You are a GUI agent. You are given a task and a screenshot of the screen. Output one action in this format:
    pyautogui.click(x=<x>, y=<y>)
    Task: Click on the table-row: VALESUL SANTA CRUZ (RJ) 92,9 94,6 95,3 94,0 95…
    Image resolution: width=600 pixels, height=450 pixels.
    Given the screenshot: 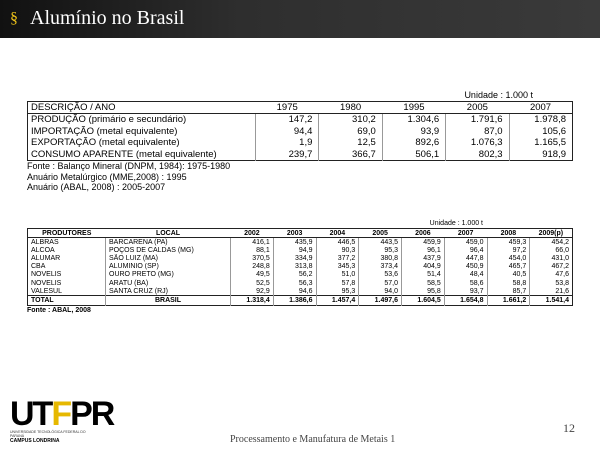 What is the action you would take?
    pyautogui.click(x=300, y=291)
    